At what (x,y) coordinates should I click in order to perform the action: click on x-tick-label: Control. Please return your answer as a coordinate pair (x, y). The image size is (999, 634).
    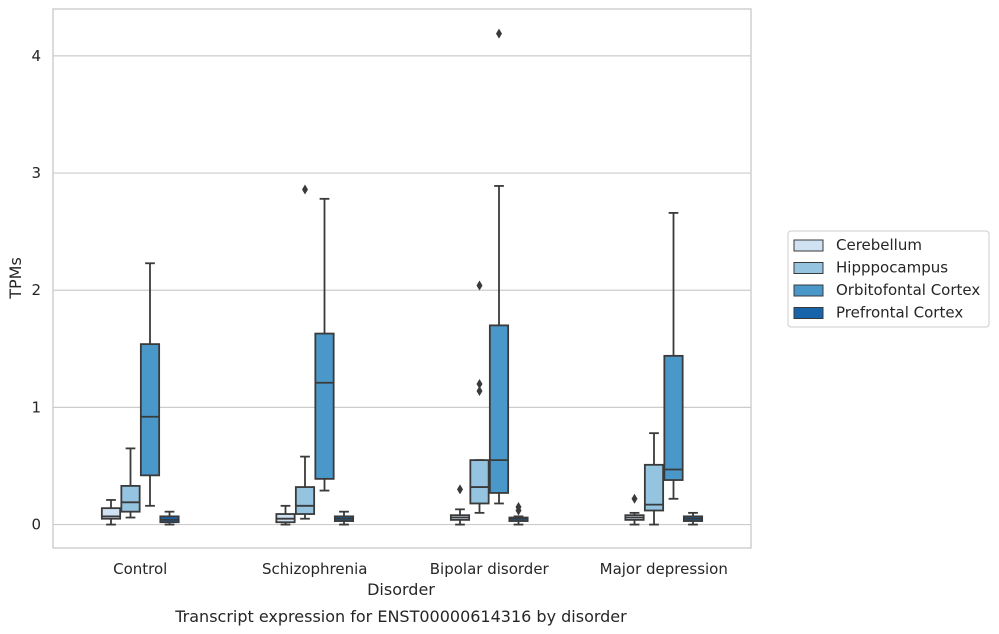
    Looking at the image, I should click on (140, 569).